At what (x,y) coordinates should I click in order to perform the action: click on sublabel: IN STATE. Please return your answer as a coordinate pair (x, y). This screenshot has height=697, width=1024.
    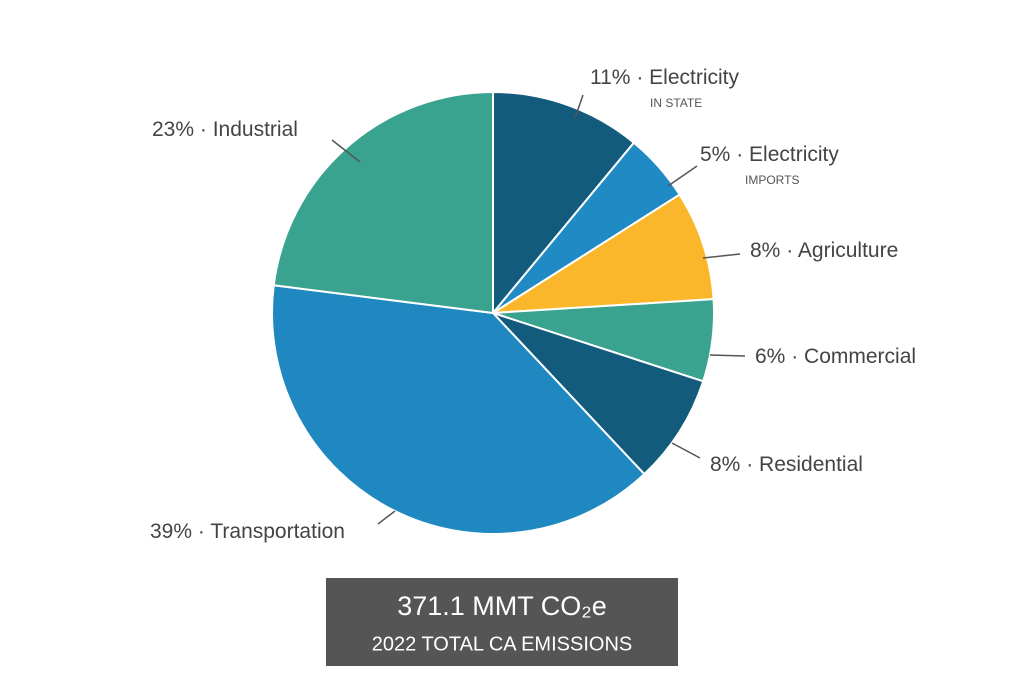
    Looking at the image, I should click on (676, 103).